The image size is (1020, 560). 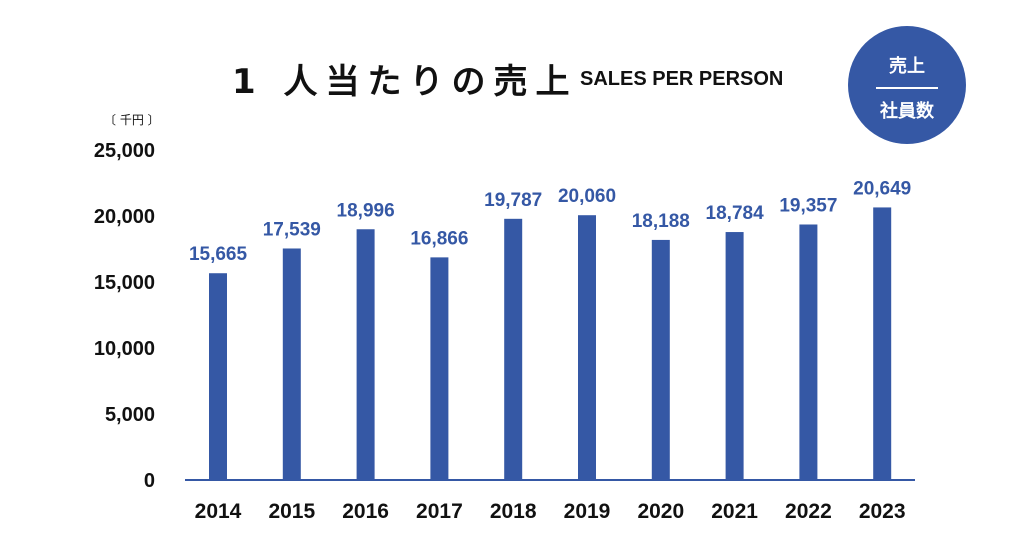 I want to click on data-label: 17,539, so click(x=292, y=229).